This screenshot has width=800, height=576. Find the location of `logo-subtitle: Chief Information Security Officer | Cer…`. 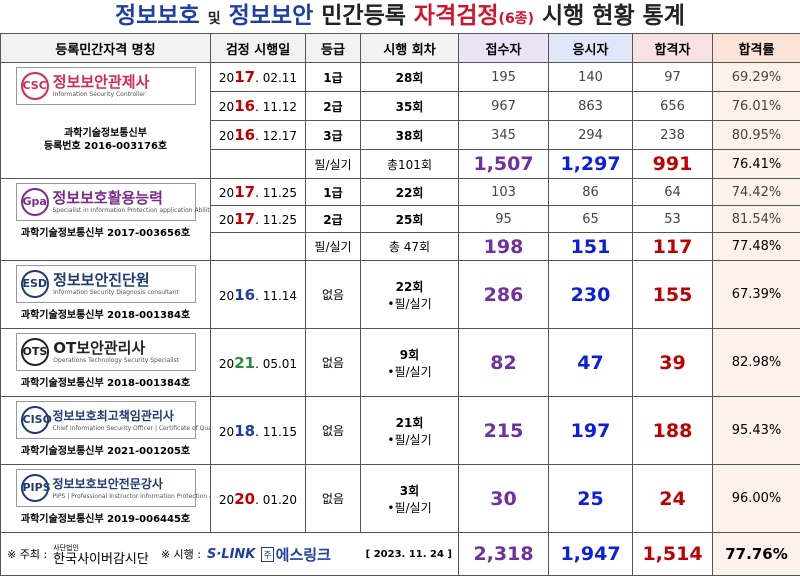

logo-subtitle: Chief Information Security Officer | Cer… is located at coordinates (132, 428).